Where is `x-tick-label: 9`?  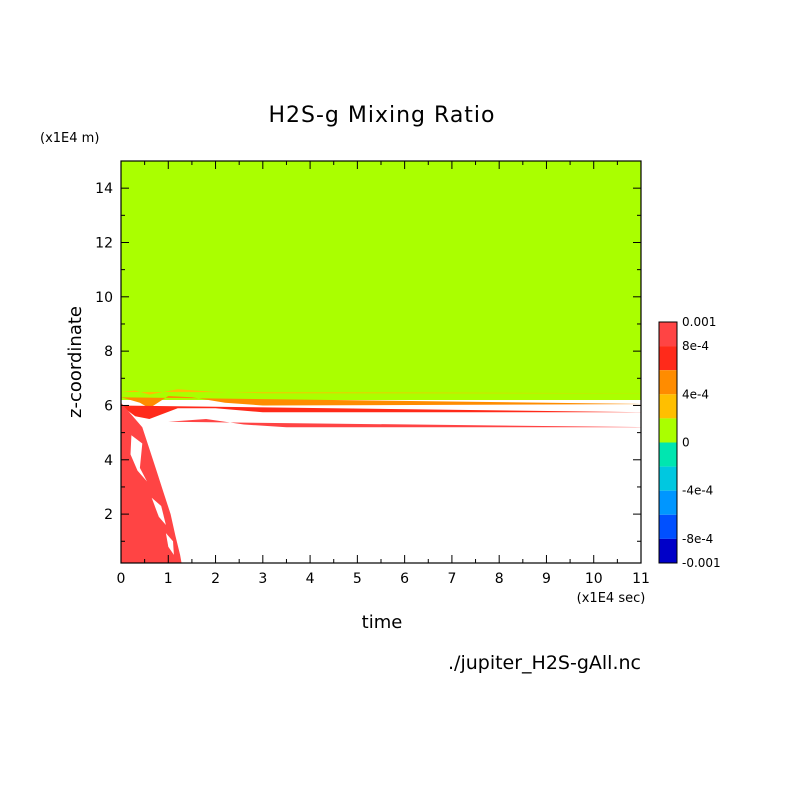
x-tick-label: 9 is located at coordinates (546, 579).